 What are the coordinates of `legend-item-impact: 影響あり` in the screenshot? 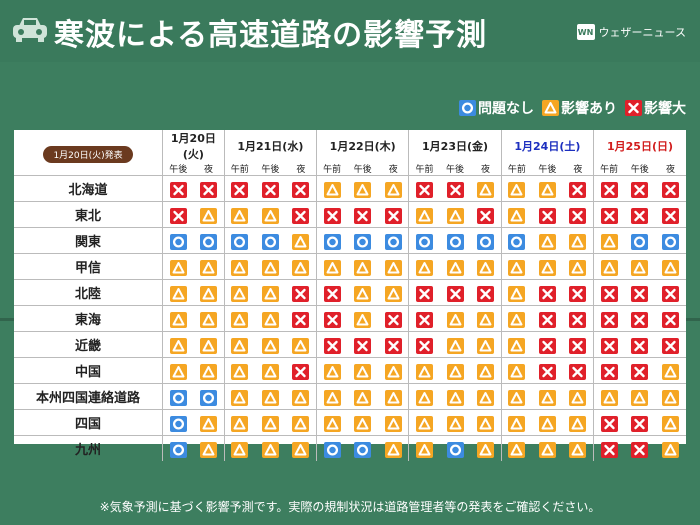 It's located at (579, 108).